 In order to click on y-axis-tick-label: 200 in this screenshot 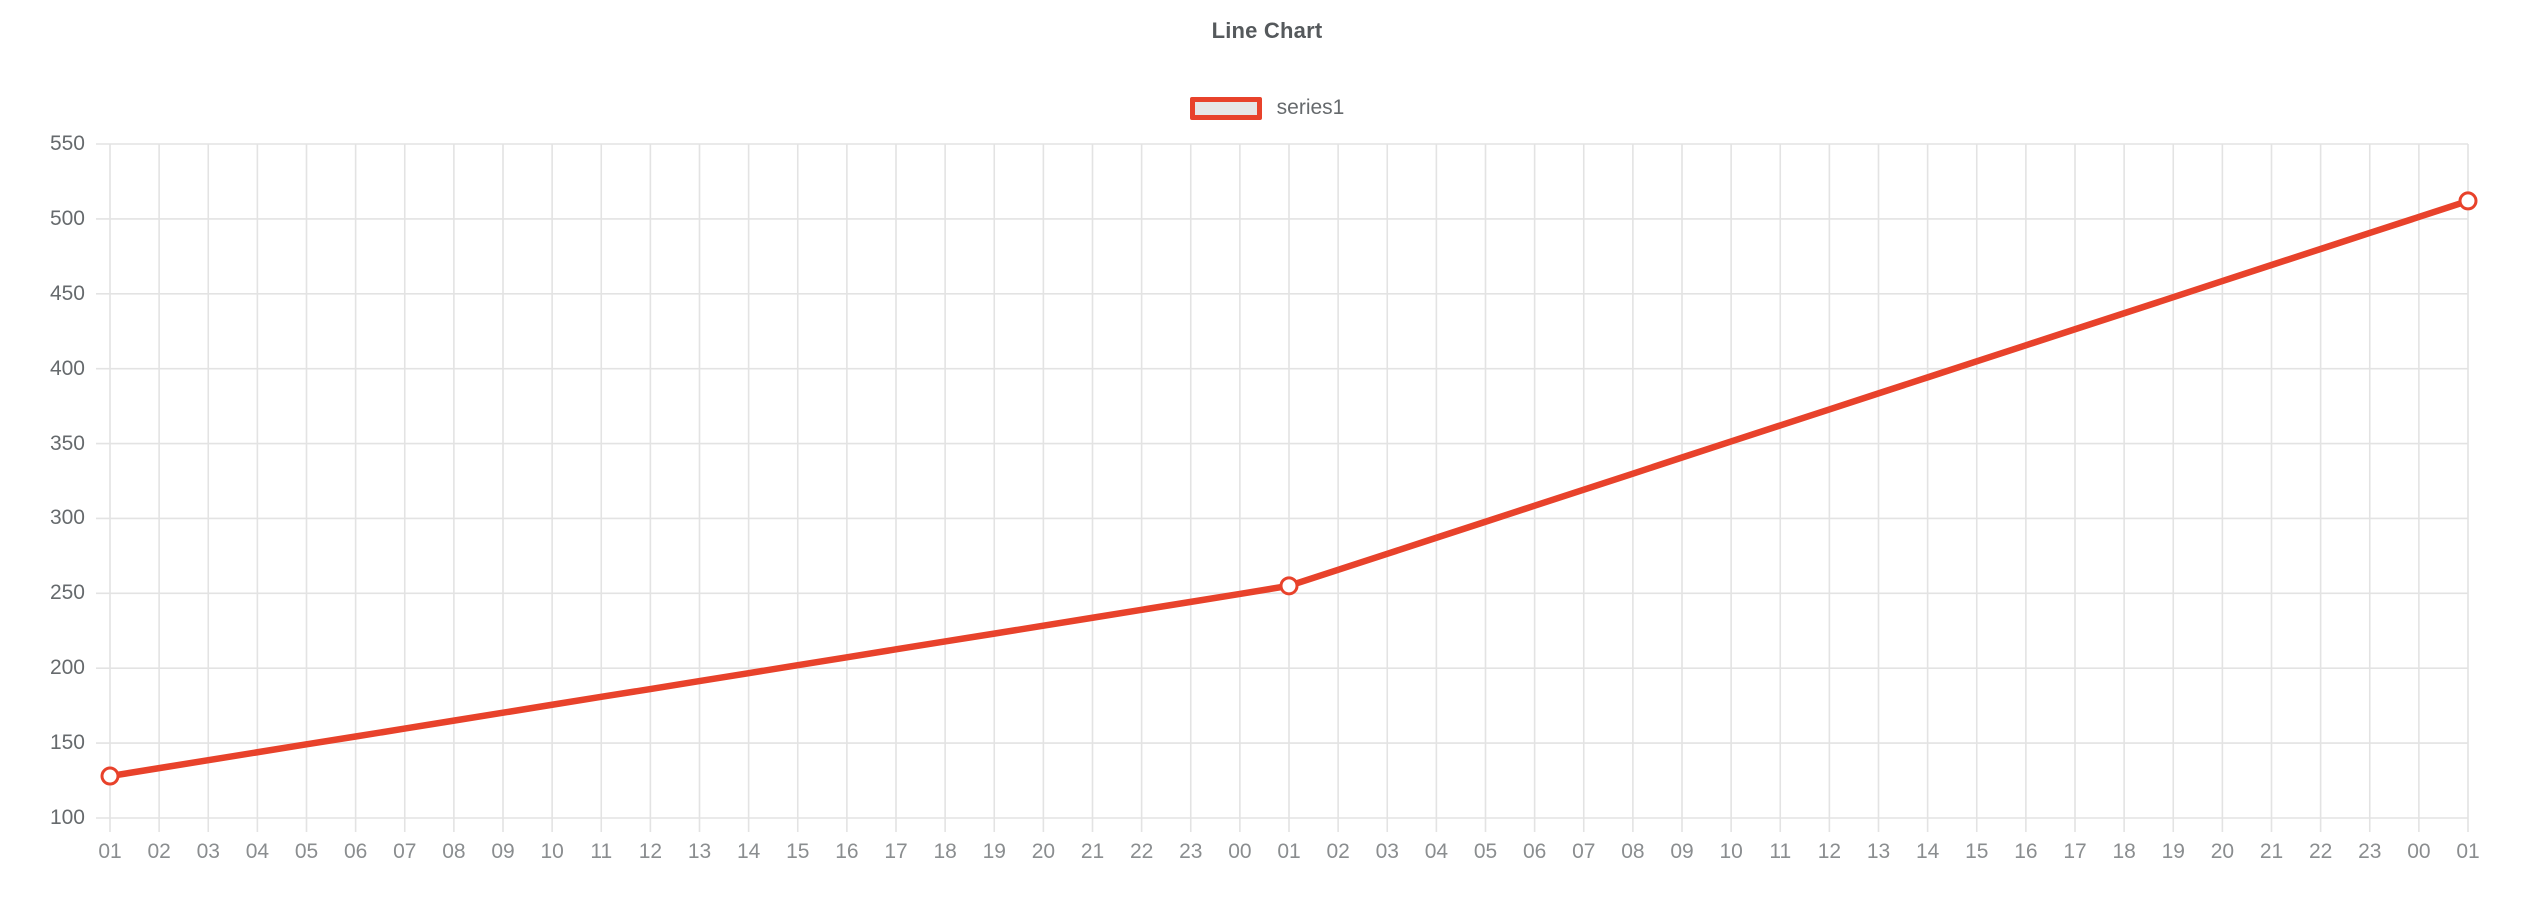, I will do `click(67, 668)`.